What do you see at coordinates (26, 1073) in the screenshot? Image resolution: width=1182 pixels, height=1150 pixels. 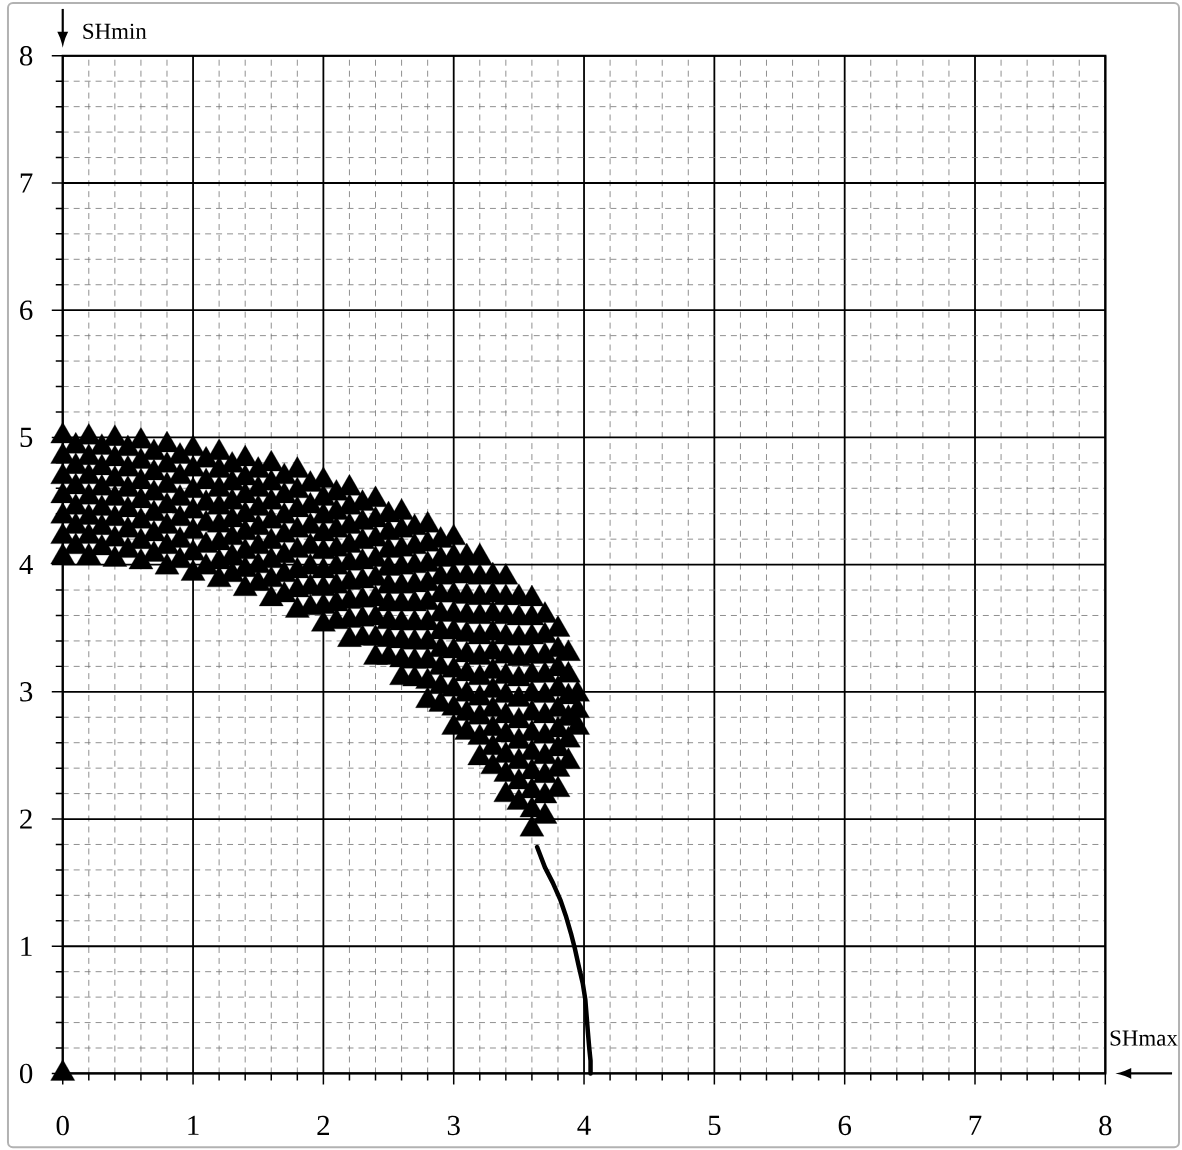 I see `y-tick-label: 0` at bounding box center [26, 1073].